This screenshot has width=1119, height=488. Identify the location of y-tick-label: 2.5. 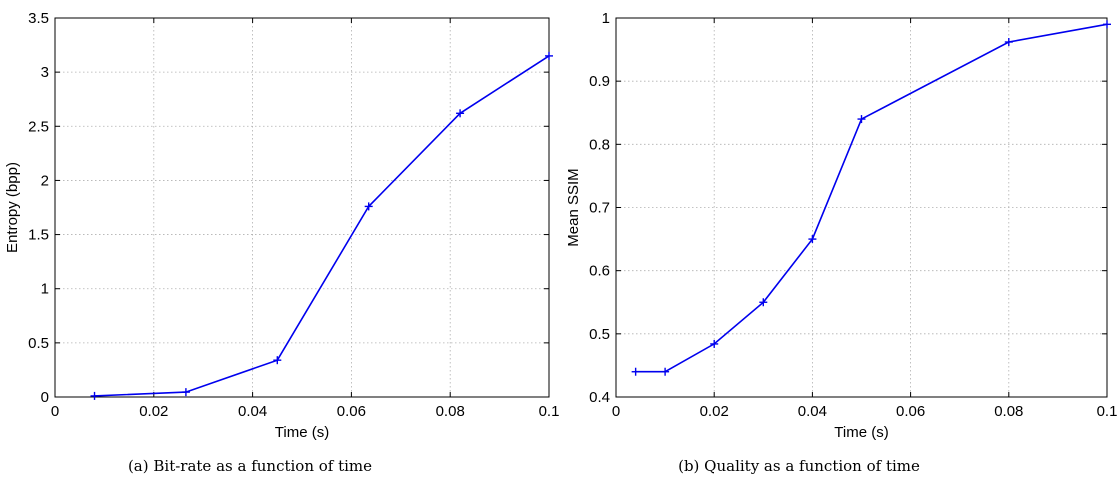
(38, 126).